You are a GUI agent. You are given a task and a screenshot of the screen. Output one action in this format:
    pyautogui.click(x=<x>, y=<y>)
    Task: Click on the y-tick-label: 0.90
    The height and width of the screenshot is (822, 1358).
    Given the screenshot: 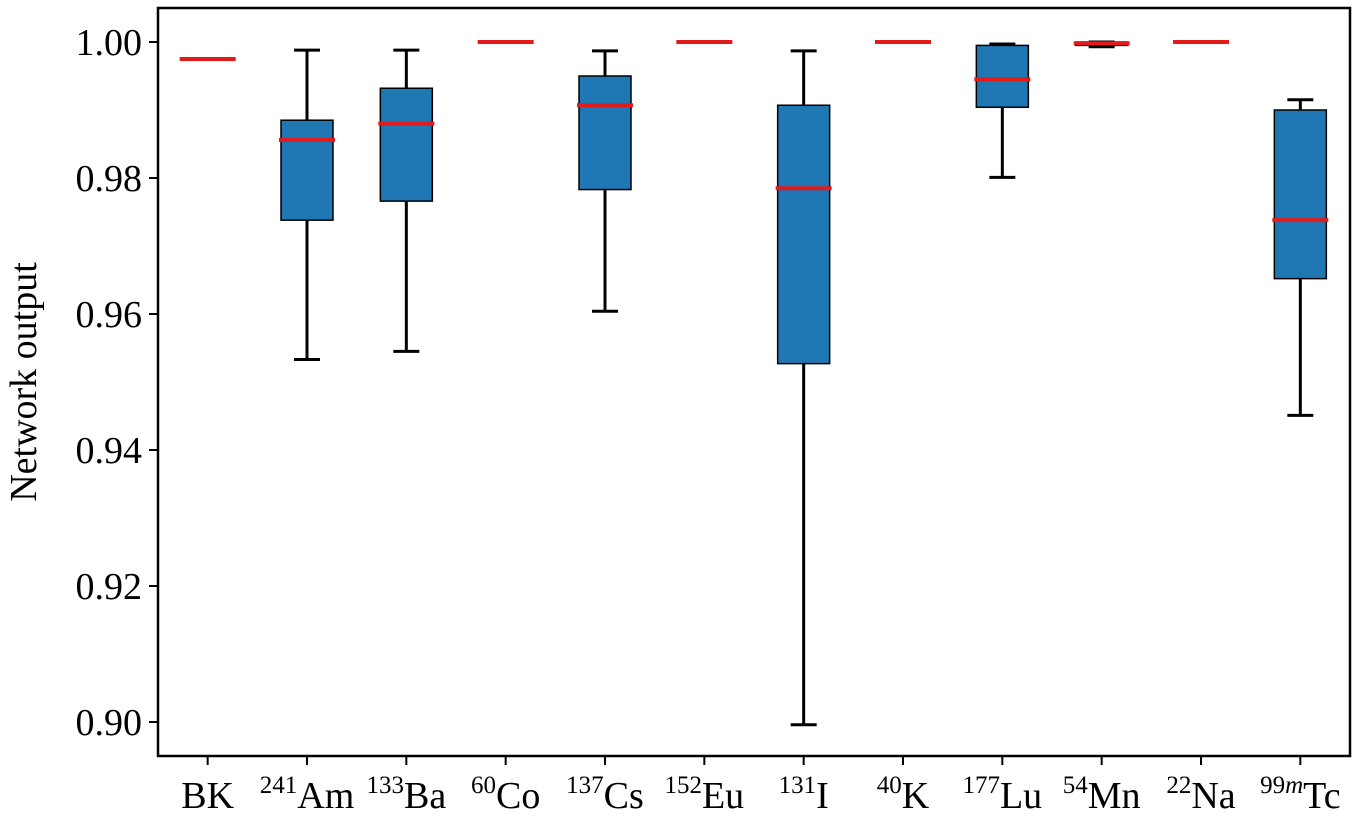 What is the action you would take?
    pyautogui.click(x=109, y=723)
    